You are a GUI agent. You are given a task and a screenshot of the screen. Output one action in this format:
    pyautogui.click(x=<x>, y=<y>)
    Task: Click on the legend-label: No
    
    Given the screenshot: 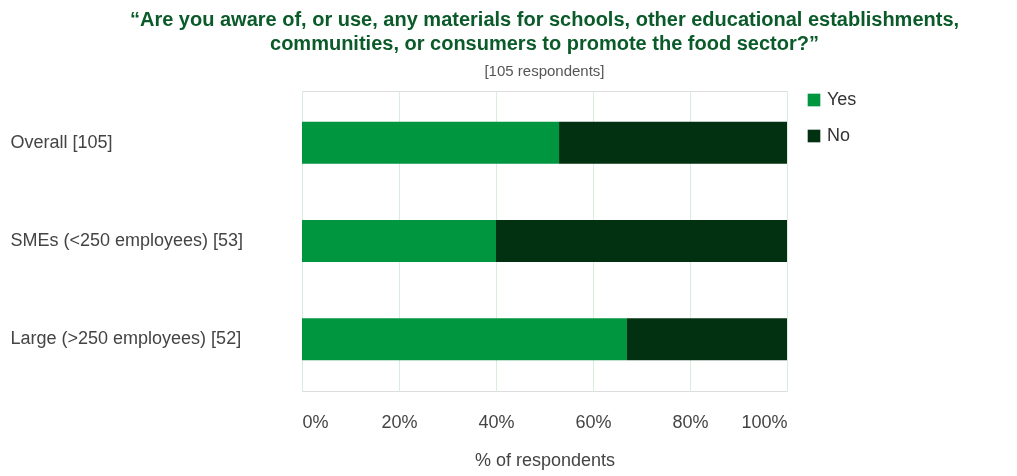 What is the action you would take?
    pyautogui.click(x=839, y=135)
    